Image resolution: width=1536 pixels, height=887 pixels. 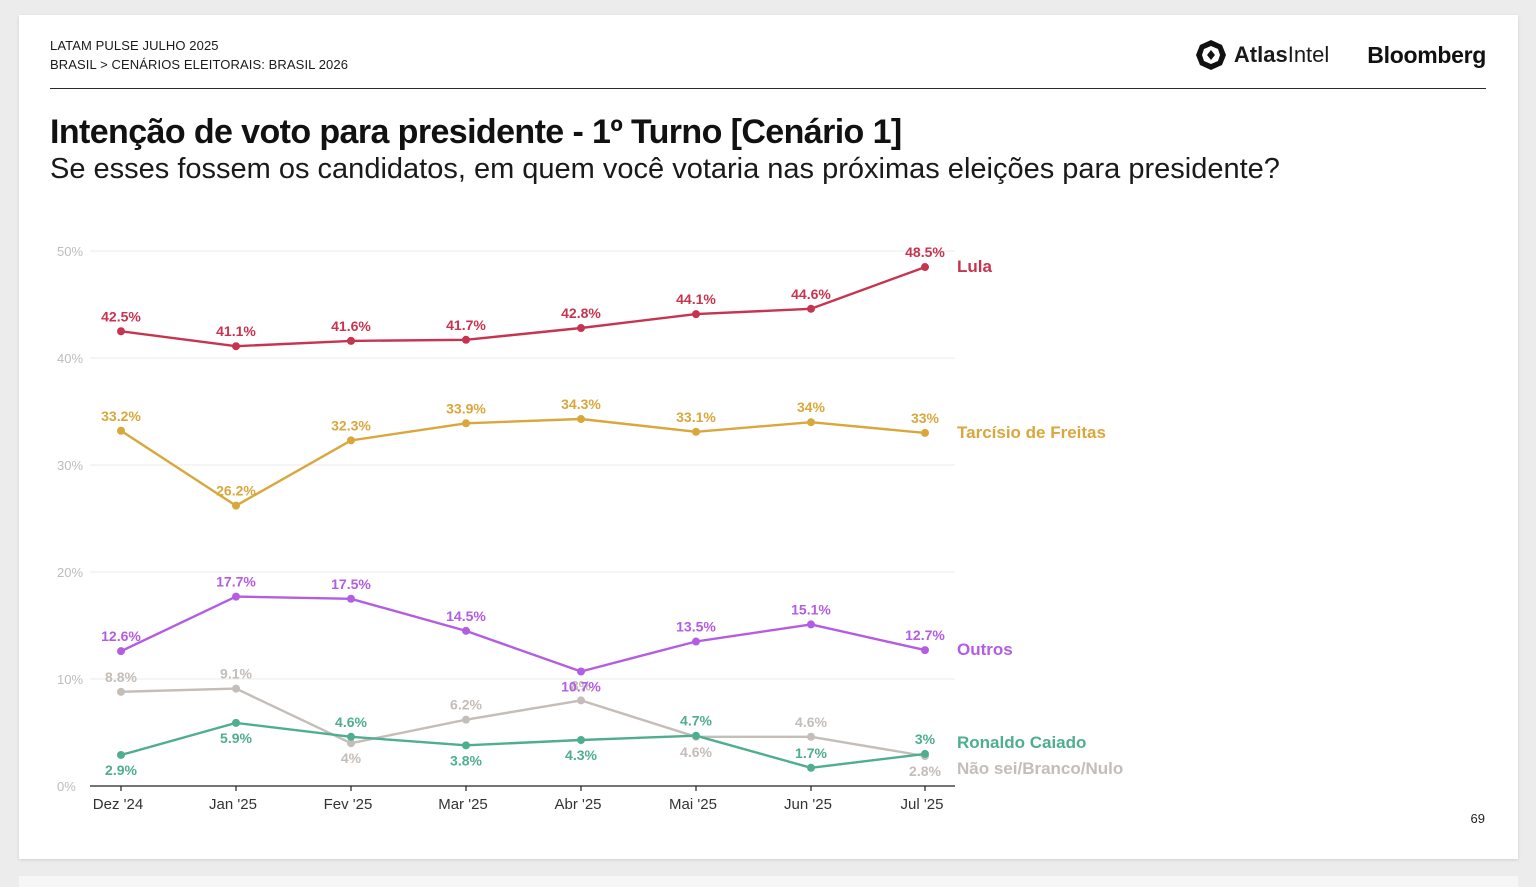 I want to click on series-name-ronaldo-caiado: Ronaldo Caiado, so click(x=1021, y=742).